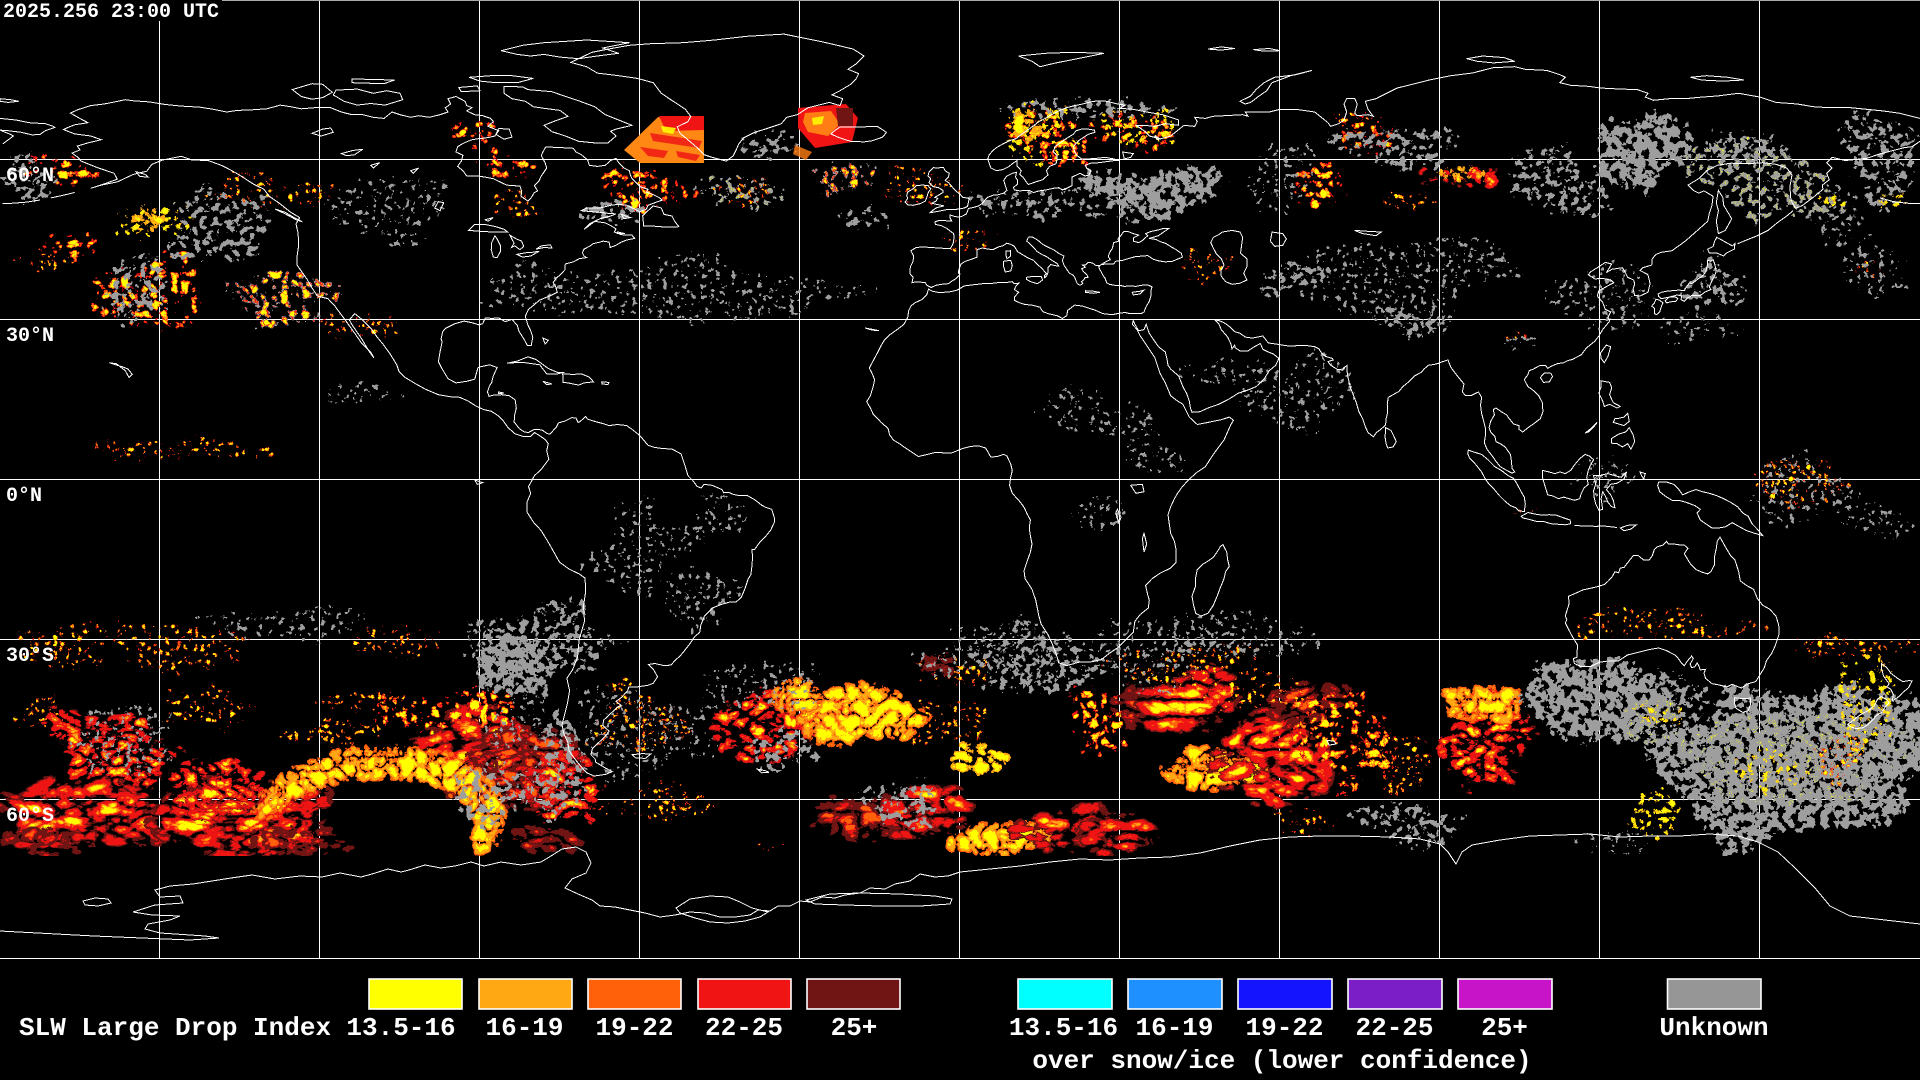  What do you see at coordinates (24, 496) in the screenshot?
I see `svg-text: 0°N` at bounding box center [24, 496].